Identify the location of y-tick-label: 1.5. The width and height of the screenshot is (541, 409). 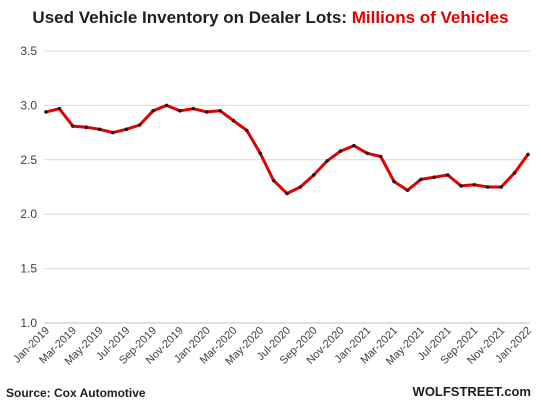
(28, 269).